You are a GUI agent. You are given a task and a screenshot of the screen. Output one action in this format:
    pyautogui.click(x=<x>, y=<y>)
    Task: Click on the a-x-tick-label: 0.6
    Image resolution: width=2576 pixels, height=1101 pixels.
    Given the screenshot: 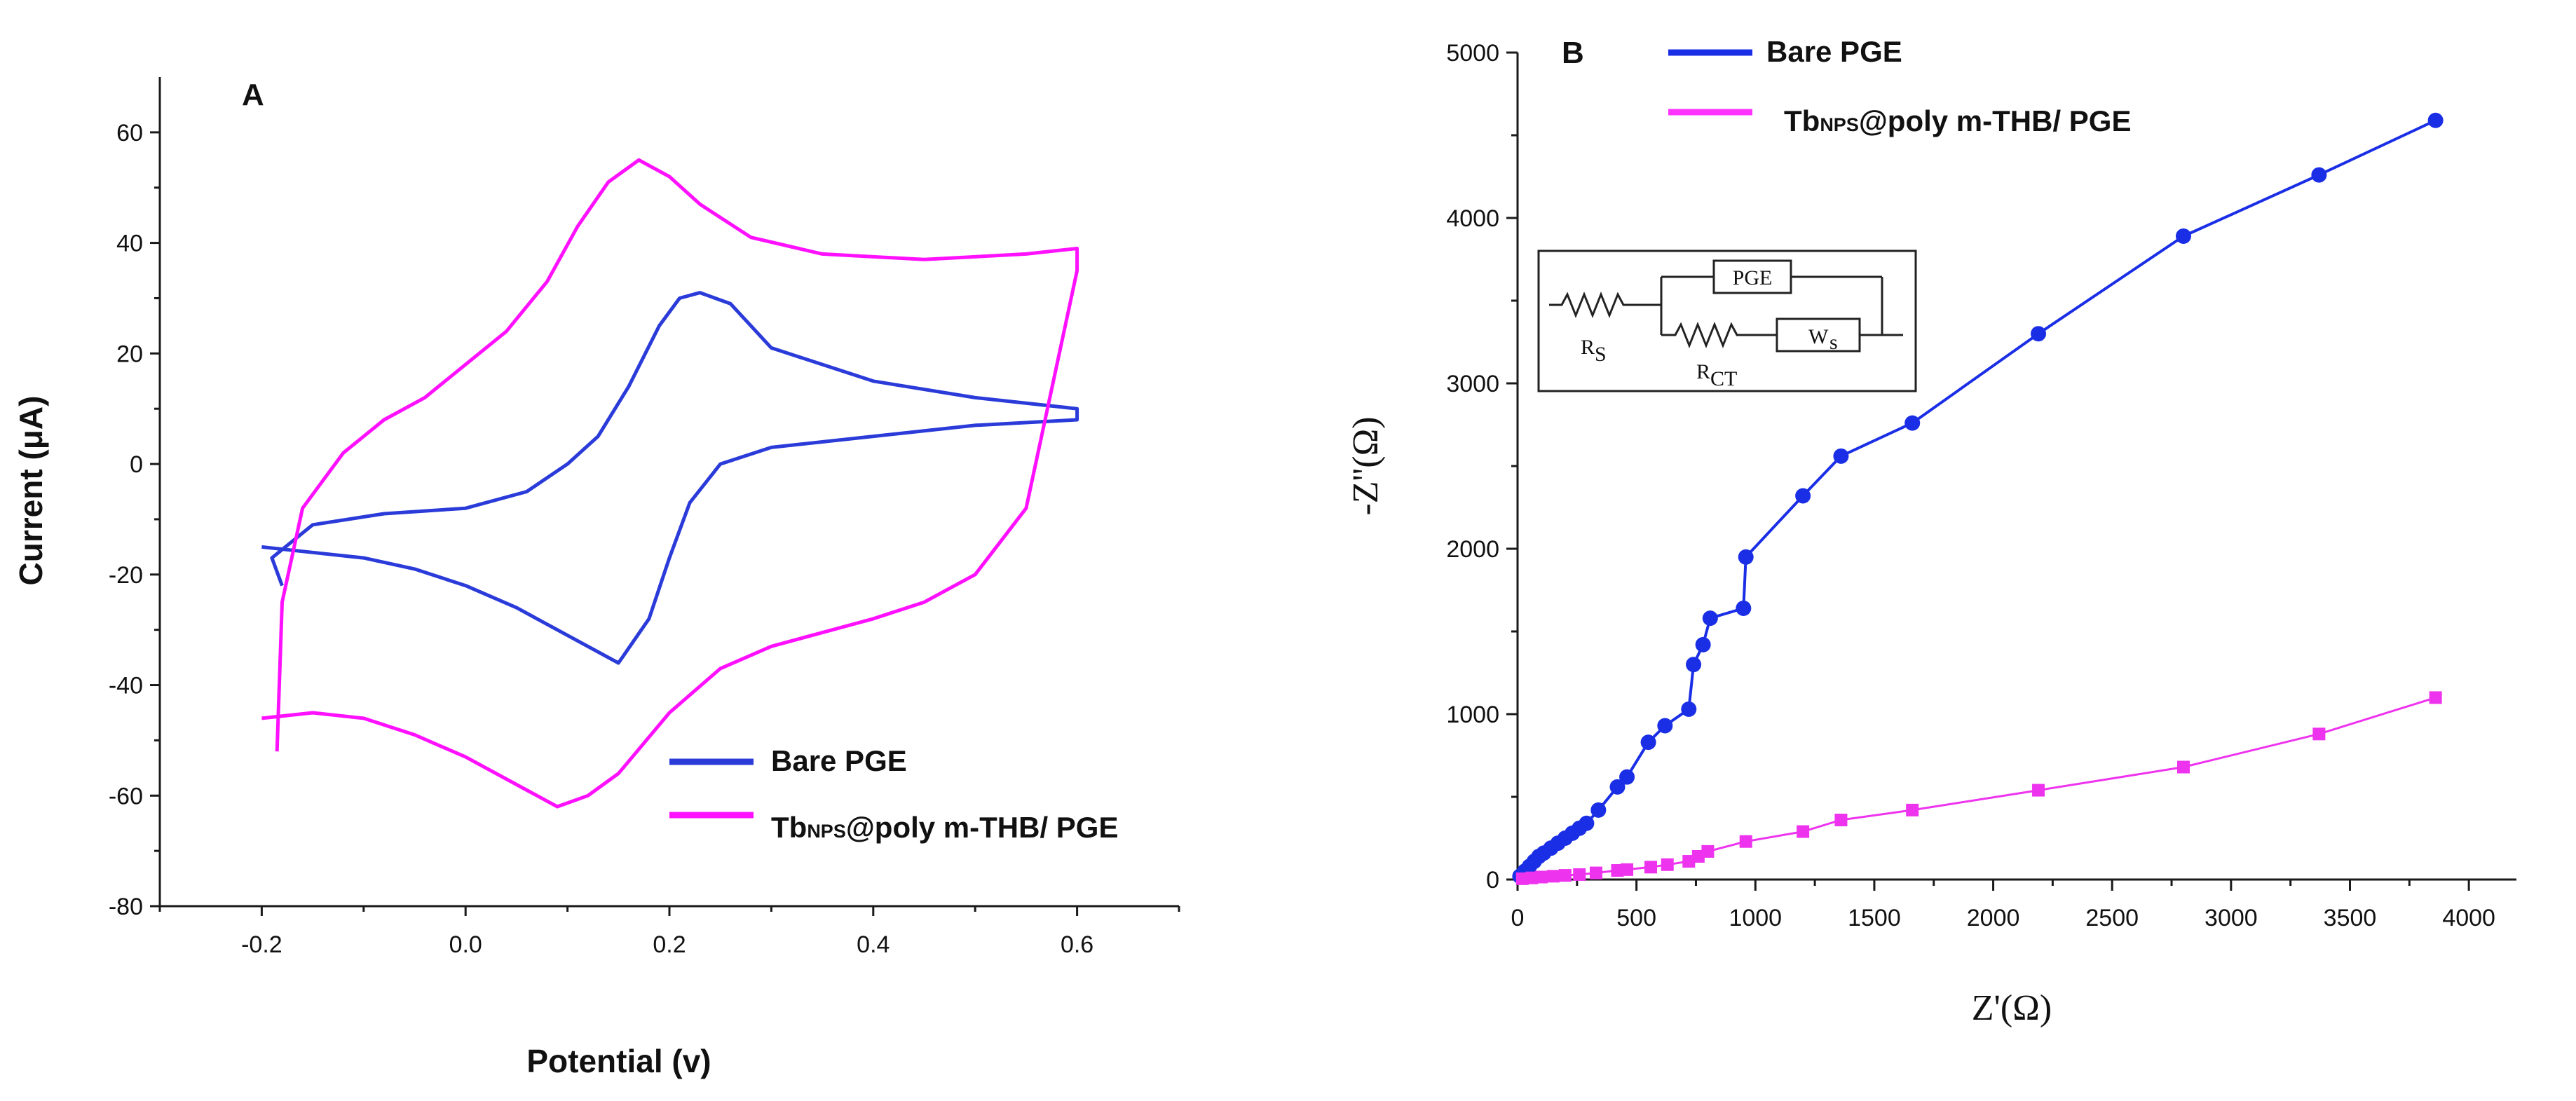 What is the action you would take?
    pyautogui.click(x=1077, y=944)
    